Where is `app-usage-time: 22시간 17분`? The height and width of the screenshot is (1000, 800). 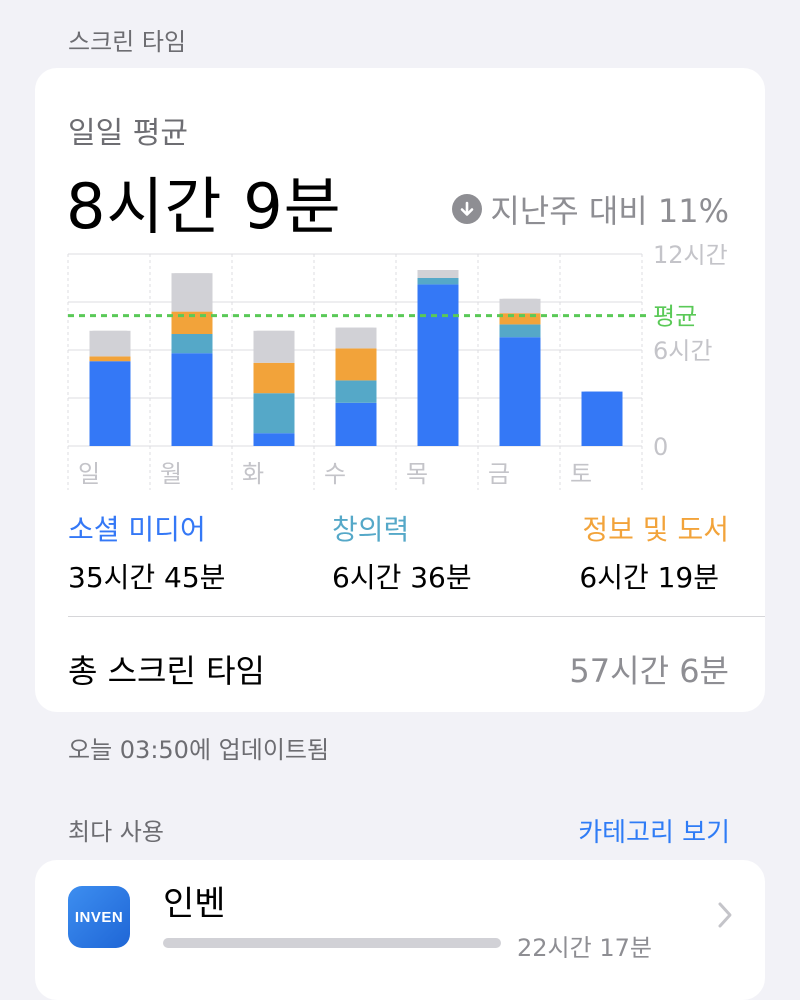 app-usage-time: 22시간 17분 is located at coordinates (584, 948).